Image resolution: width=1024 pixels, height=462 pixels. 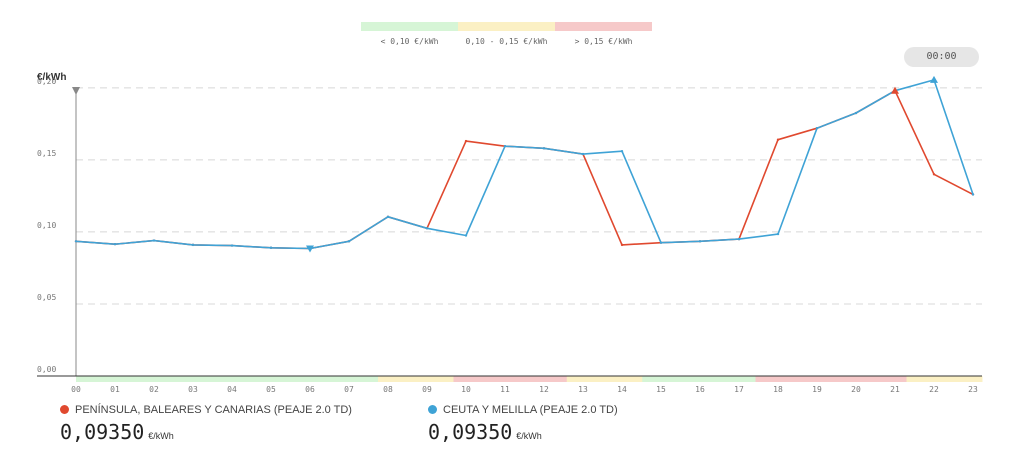 What do you see at coordinates (604, 41) in the screenshot?
I see `legend-band-label-3: > 0,15 €/kWh` at bounding box center [604, 41].